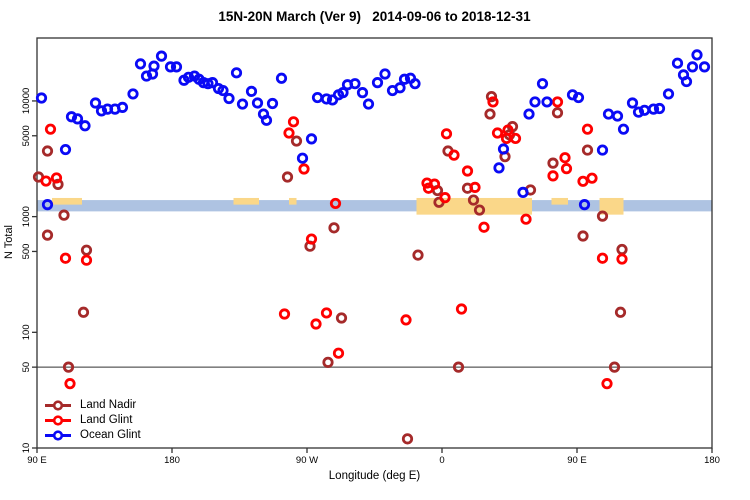 The height and width of the screenshot is (500, 750). What do you see at coordinates (26, 367) in the screenshot?
I see `y-tick-label: 50` at bounding box center [26, 367].